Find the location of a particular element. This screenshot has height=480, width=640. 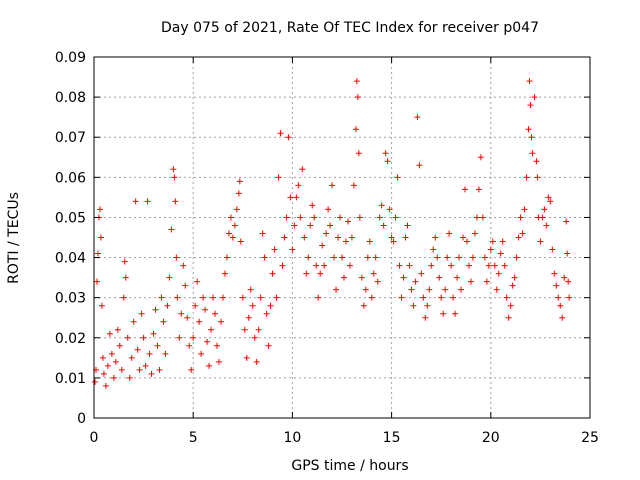

x-tick-label: 0 is located at coordinates (94, 438).